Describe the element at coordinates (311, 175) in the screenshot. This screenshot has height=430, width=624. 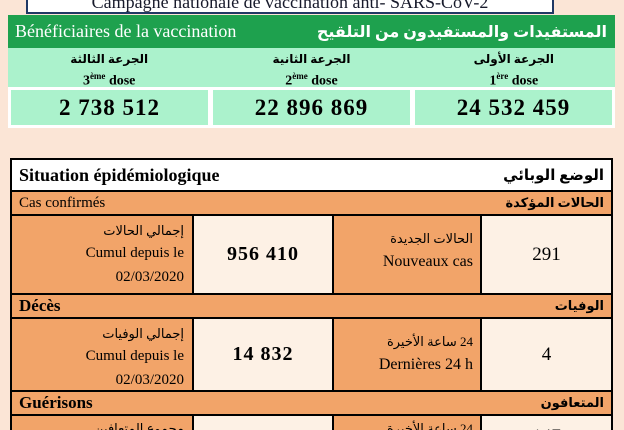
I see `epidemiology-header: Situation épidémiologique الوضع الوبائي` at that location.